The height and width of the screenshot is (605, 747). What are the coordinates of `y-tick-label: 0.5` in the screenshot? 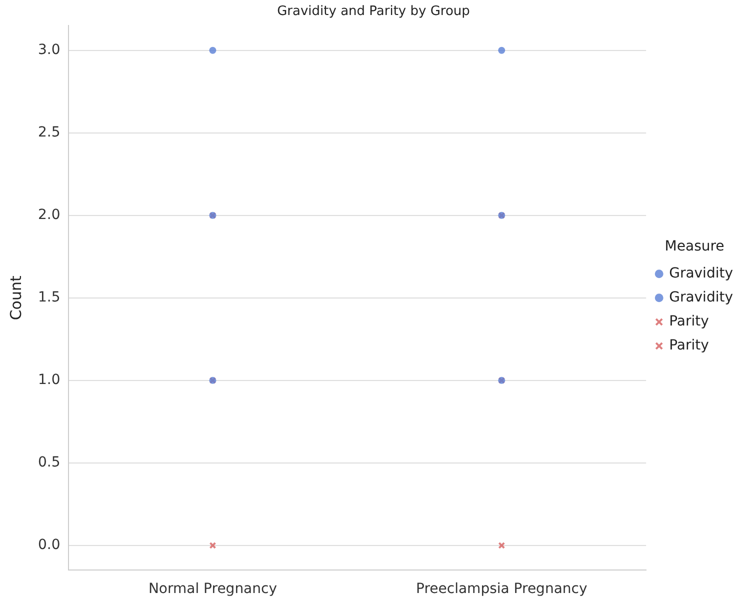 It's located at (49, 462).